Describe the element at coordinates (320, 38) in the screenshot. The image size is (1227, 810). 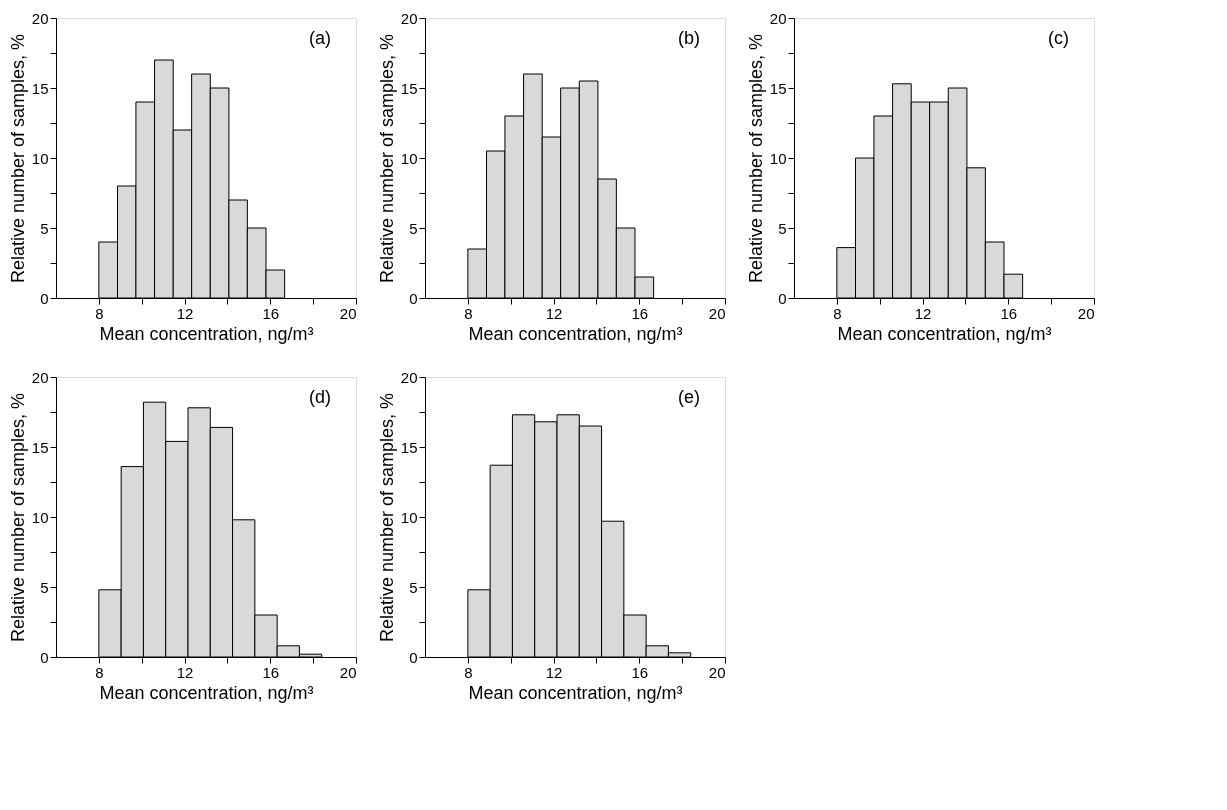
I see `annotation: (a)` at that location.